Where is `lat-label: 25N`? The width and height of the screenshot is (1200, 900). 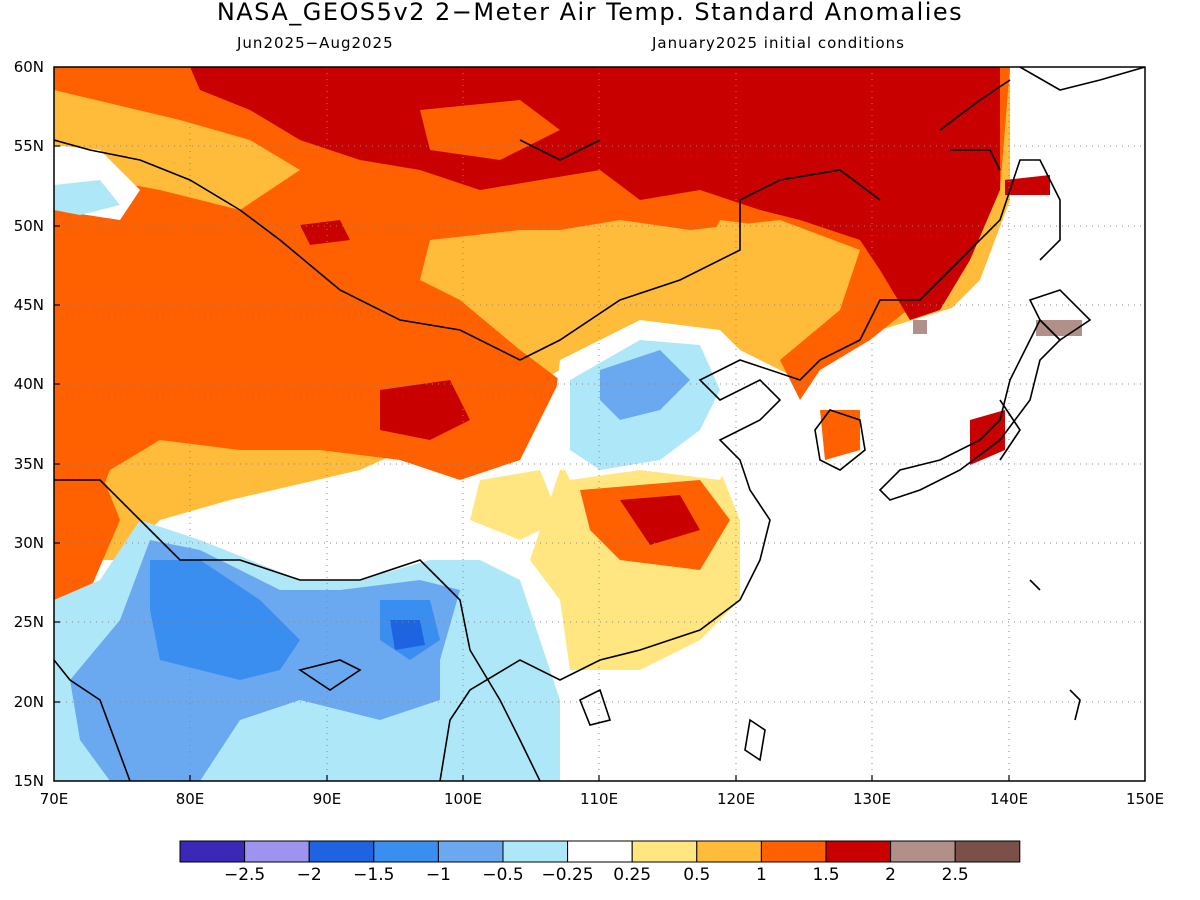 lat-label: 25N is located at coordinates (28, 622).